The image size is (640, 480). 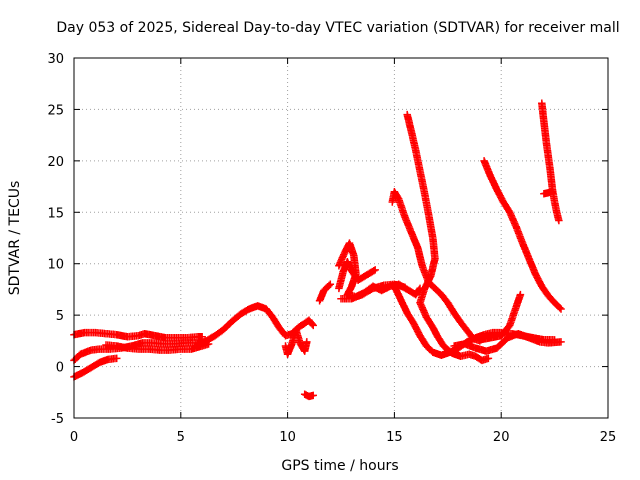 What do you see at coordinates (339, 466) in the screenshot?
I see `x-axis-label: GPS time / hours` at bounding box center [339, 466].